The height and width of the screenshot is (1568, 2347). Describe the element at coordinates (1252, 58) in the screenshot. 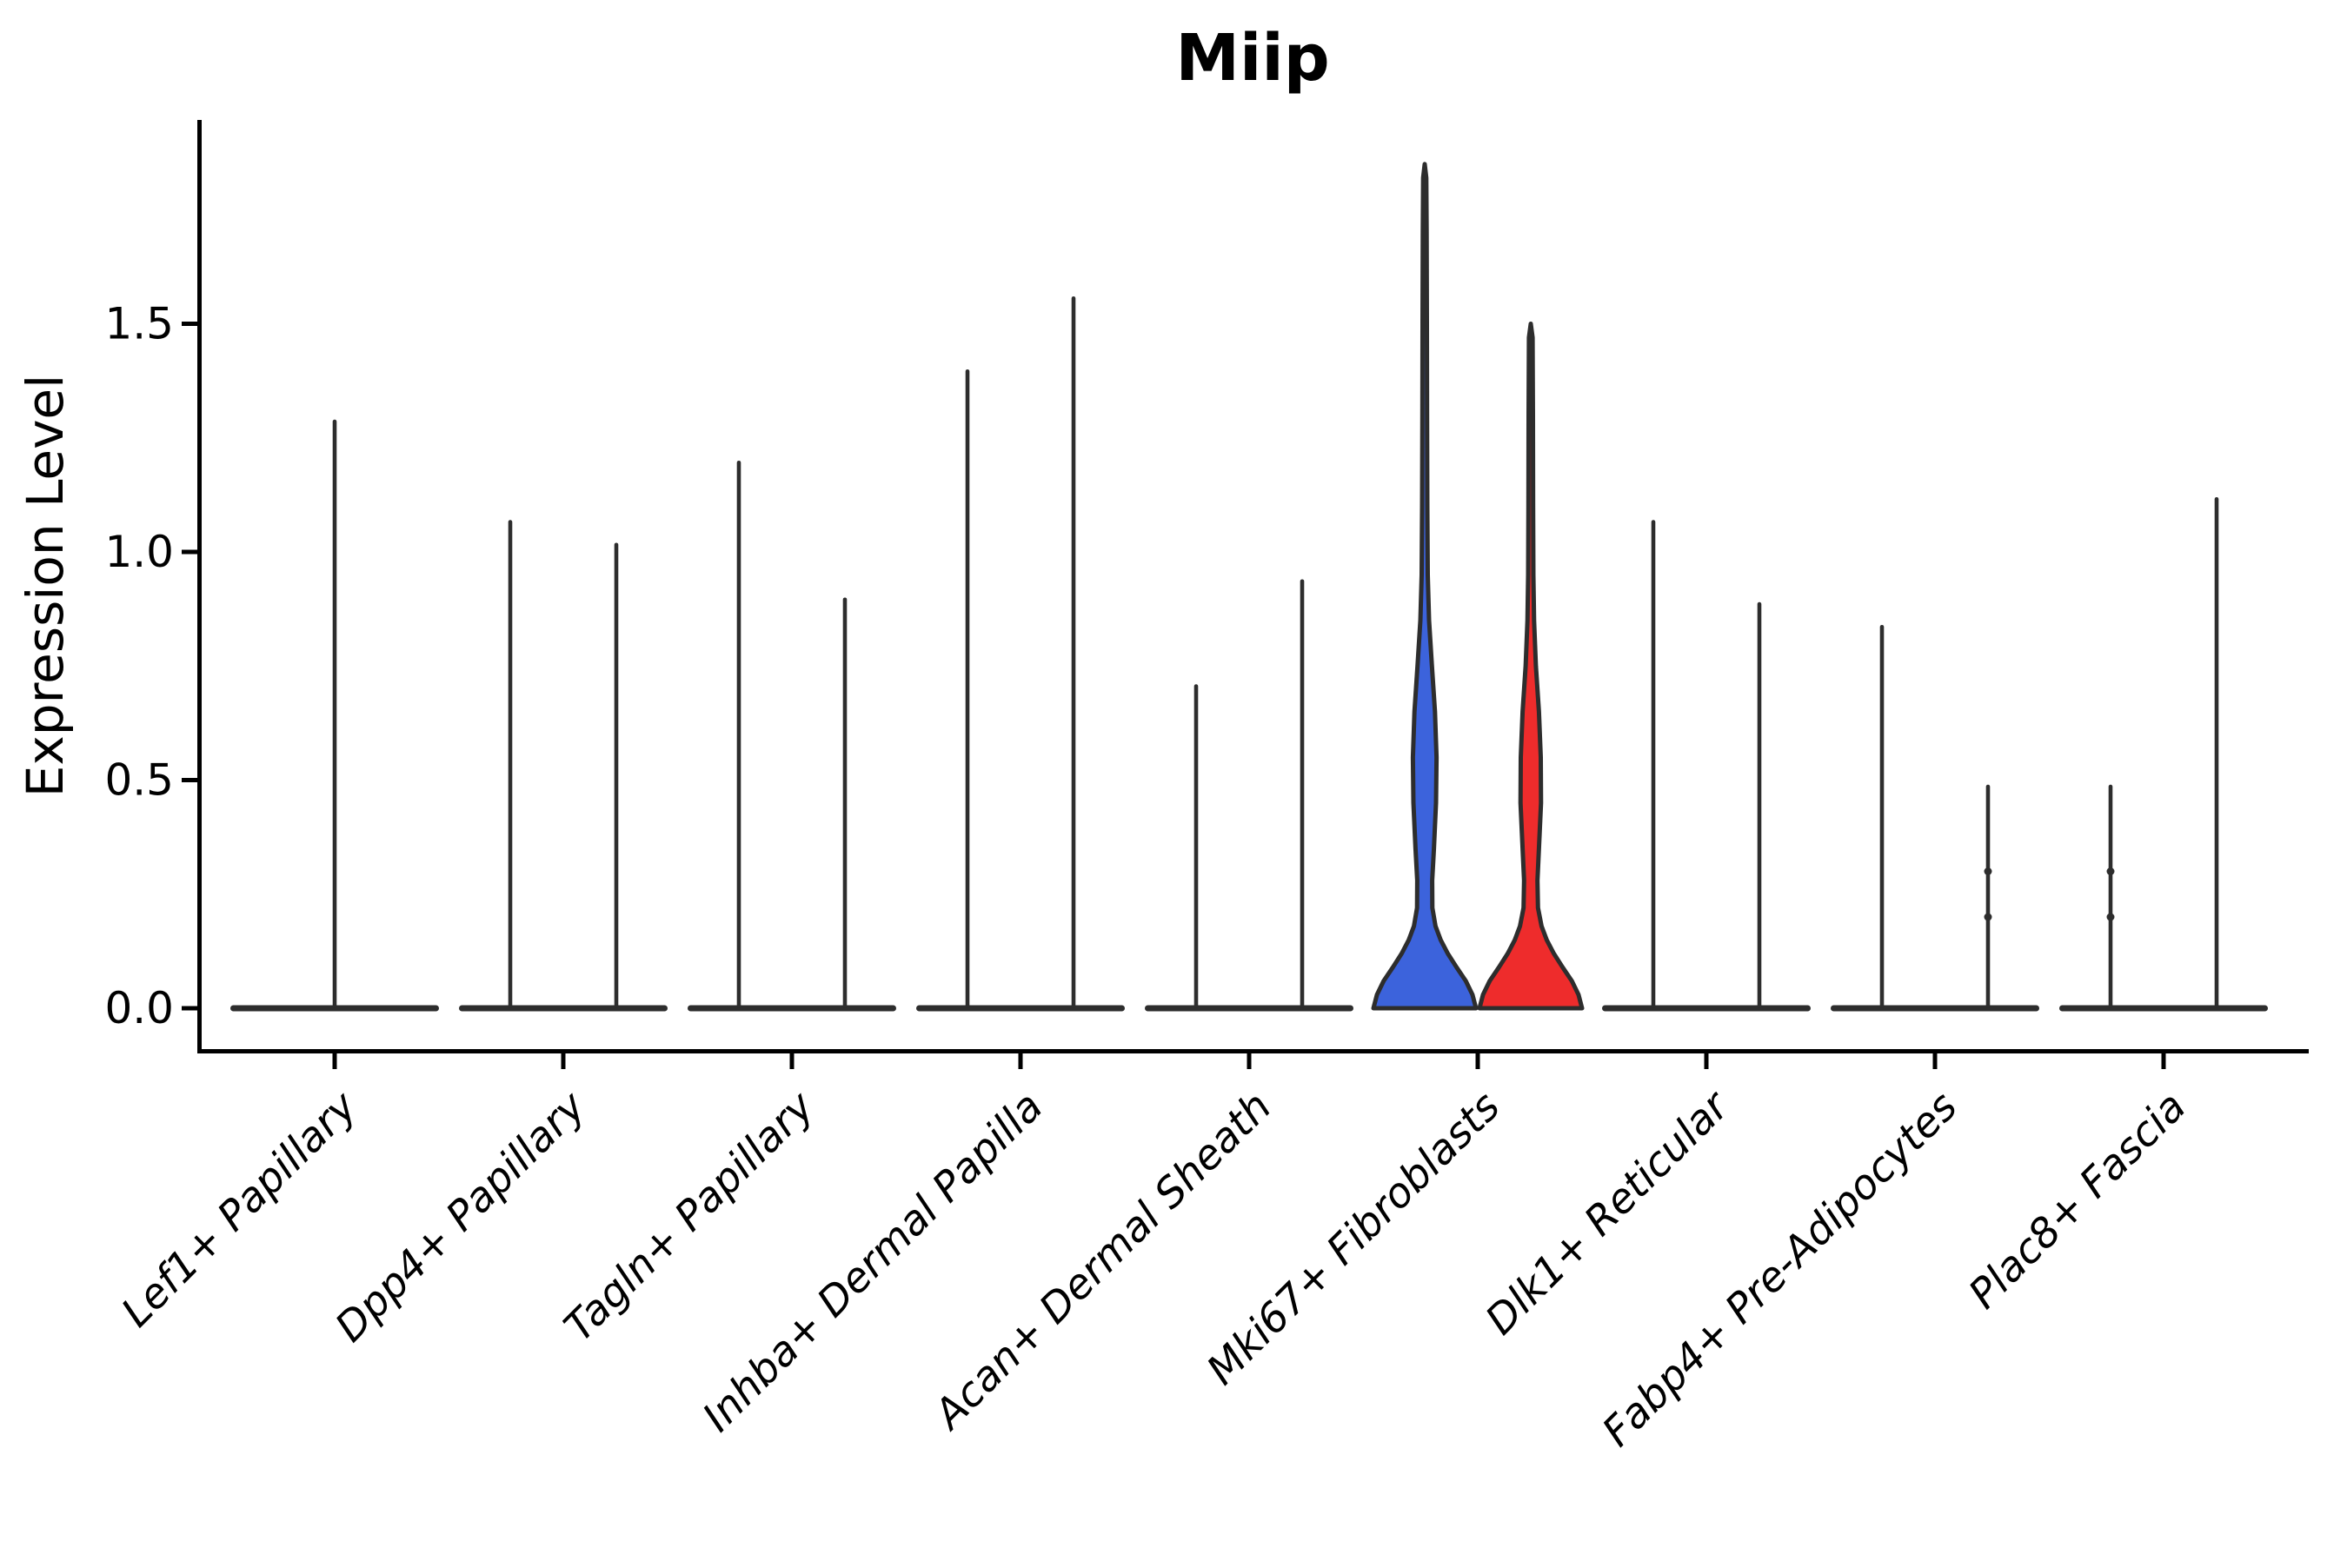

I see `chart-title: Miip` at that location.